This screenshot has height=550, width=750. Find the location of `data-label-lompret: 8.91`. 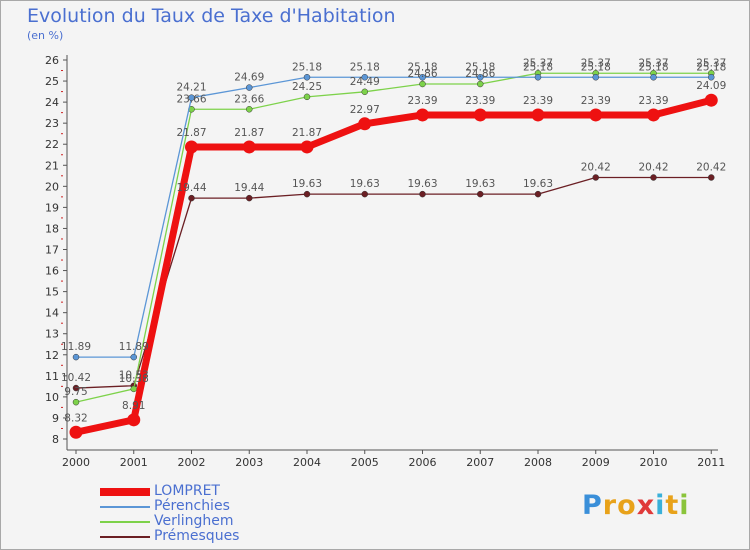

data-label-lompret: 8.91 is located at coordinates (133, 406).